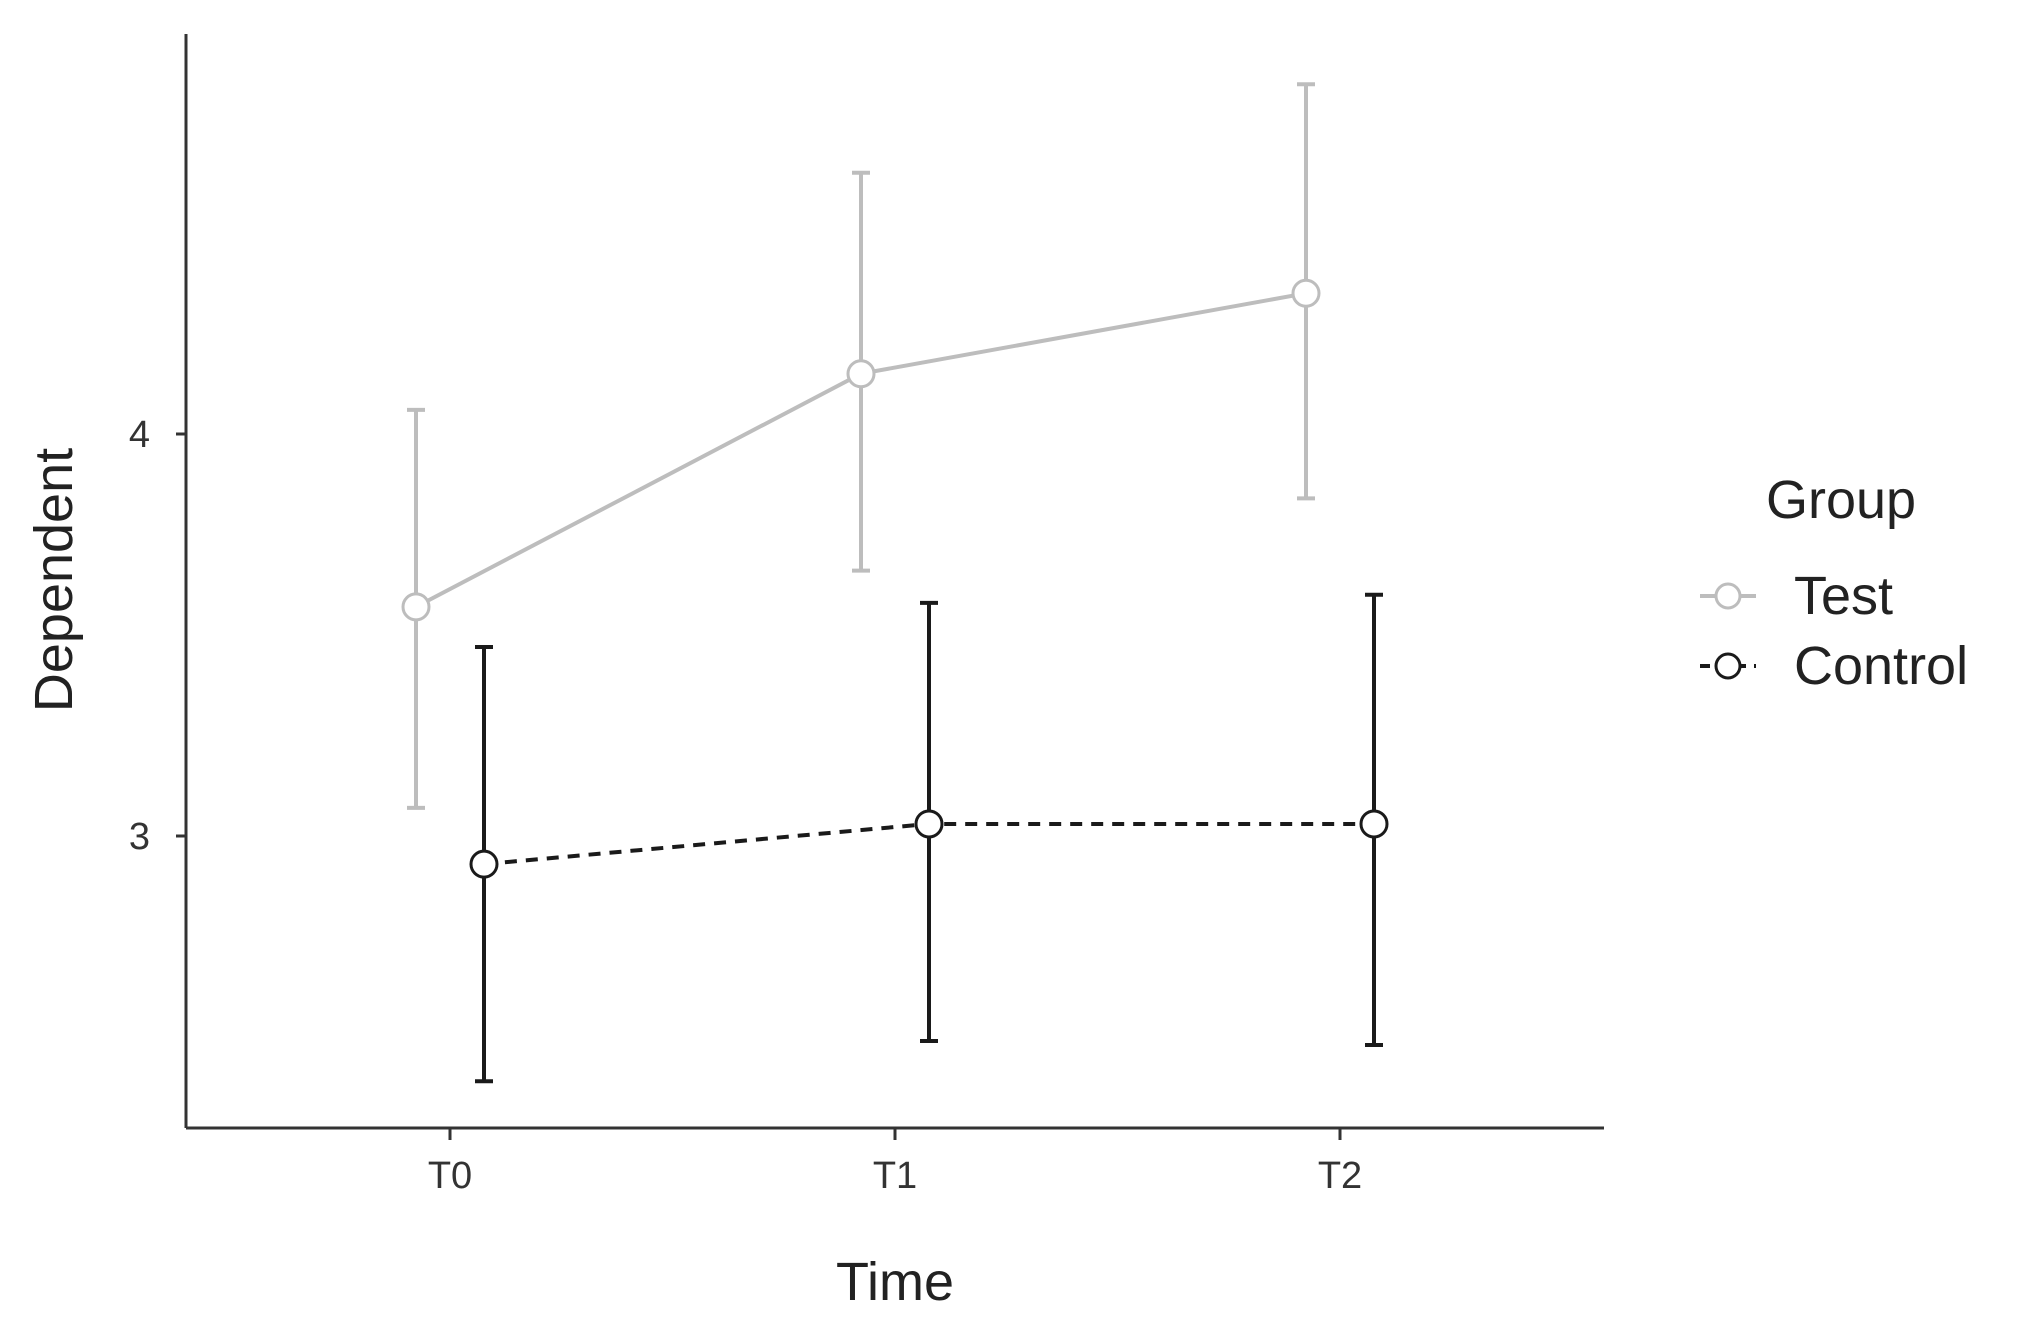 Image resolution: width=2019 pixels, height=1330 pixels. I want to click on legend-item-control: Control, so click(1834, 666).